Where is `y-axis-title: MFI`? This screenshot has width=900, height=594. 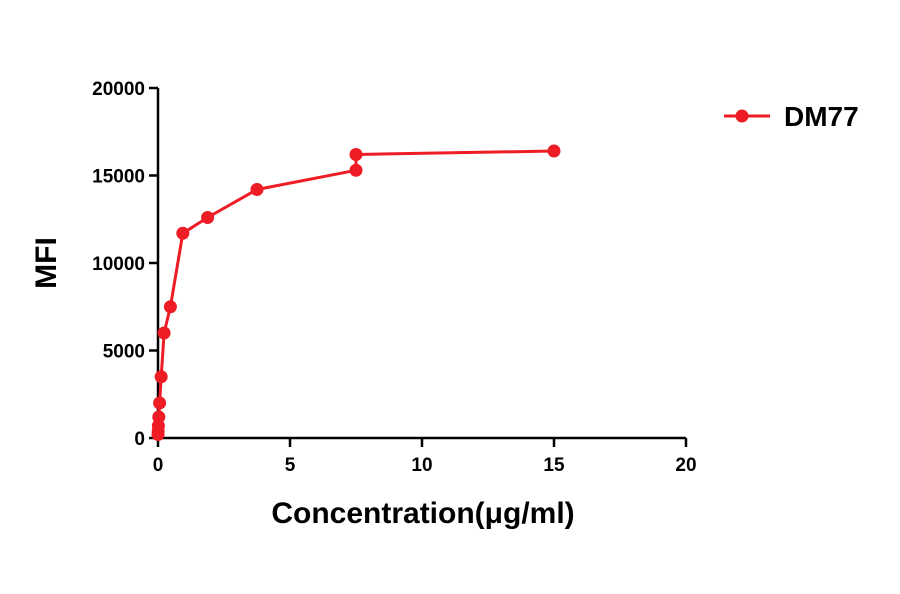 y-axis-title: MFI is located at coordinates (46, 263).